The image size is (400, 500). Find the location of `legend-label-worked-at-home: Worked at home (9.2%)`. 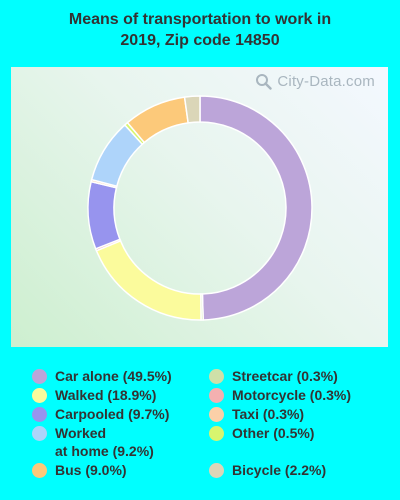

legend-label-worked-at-home: Worked at home (9.2%) is located at coordinates (104, 442).